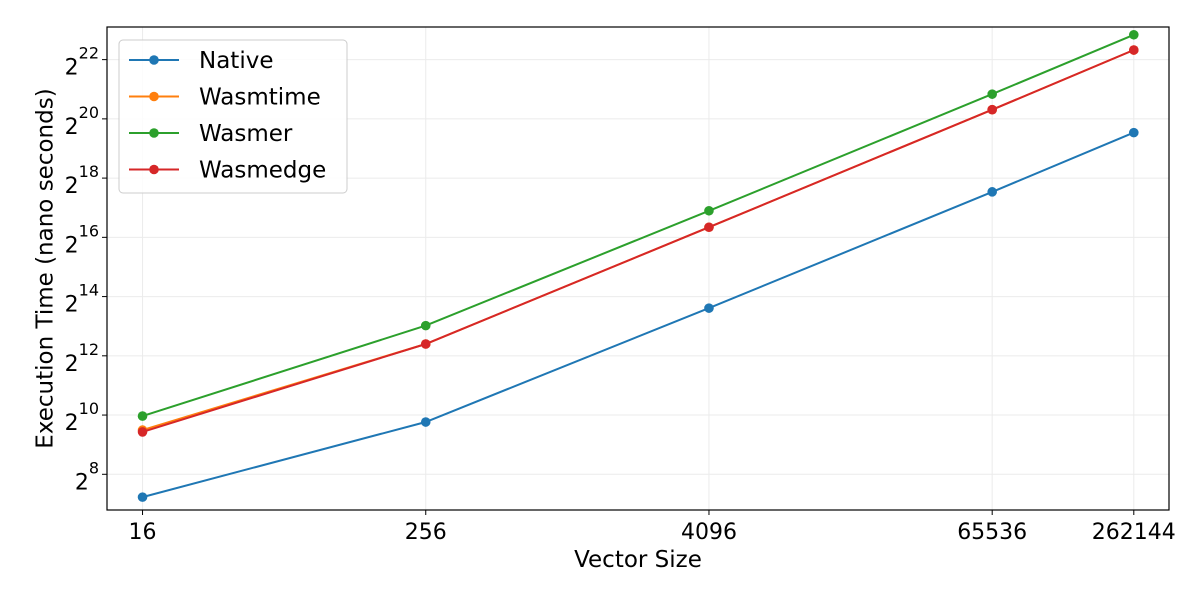 The image size is (1200, 600). What do you see at coordinates (89, 171) in the screenshot?
I see `y-tick-exponent: 18` at bounding box center [89, 171].